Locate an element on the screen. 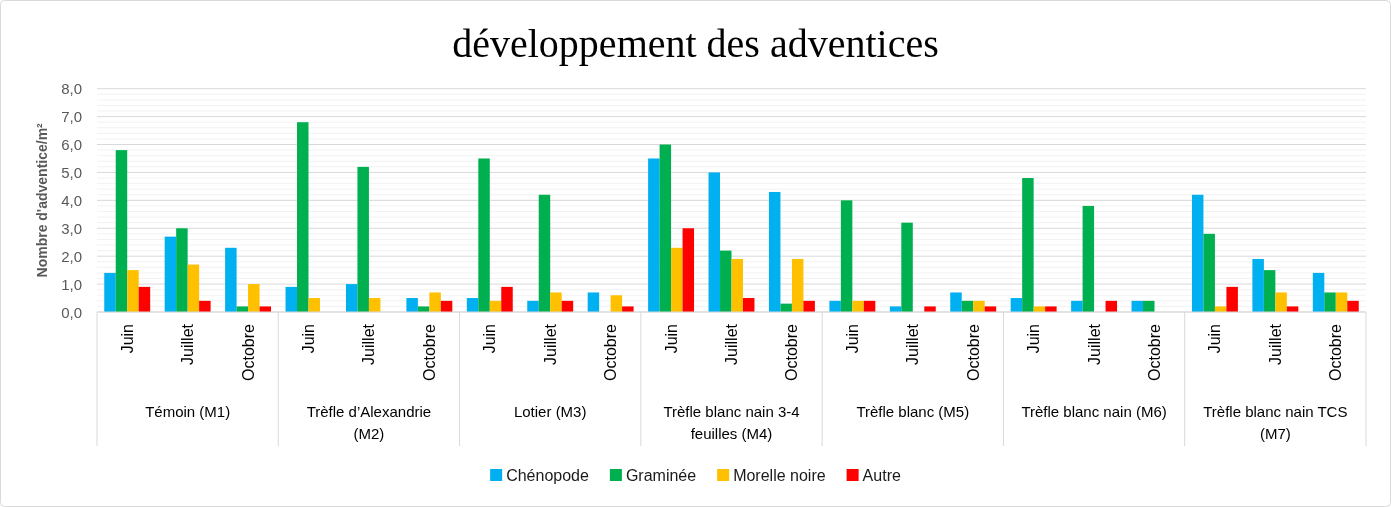 The width and height of the screenshot is (1391, 507). y-tick-label: 3,0 is located at coordinates (71, 228).